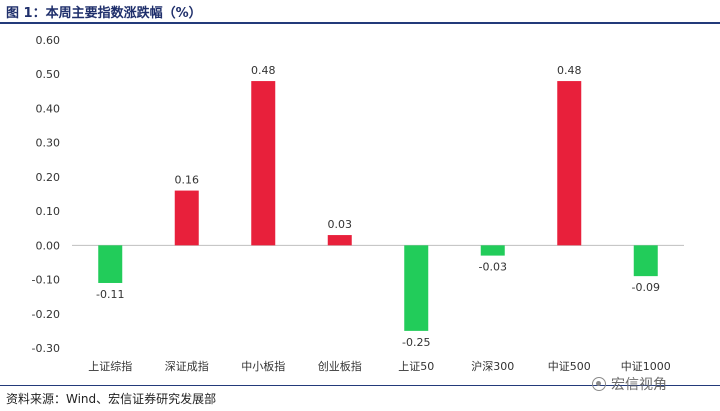 The height and width of the screenshot is (411, 720). I want to click on source-note: 资料来源：Wind、宏信证券研究发展部, so click(111, 399).